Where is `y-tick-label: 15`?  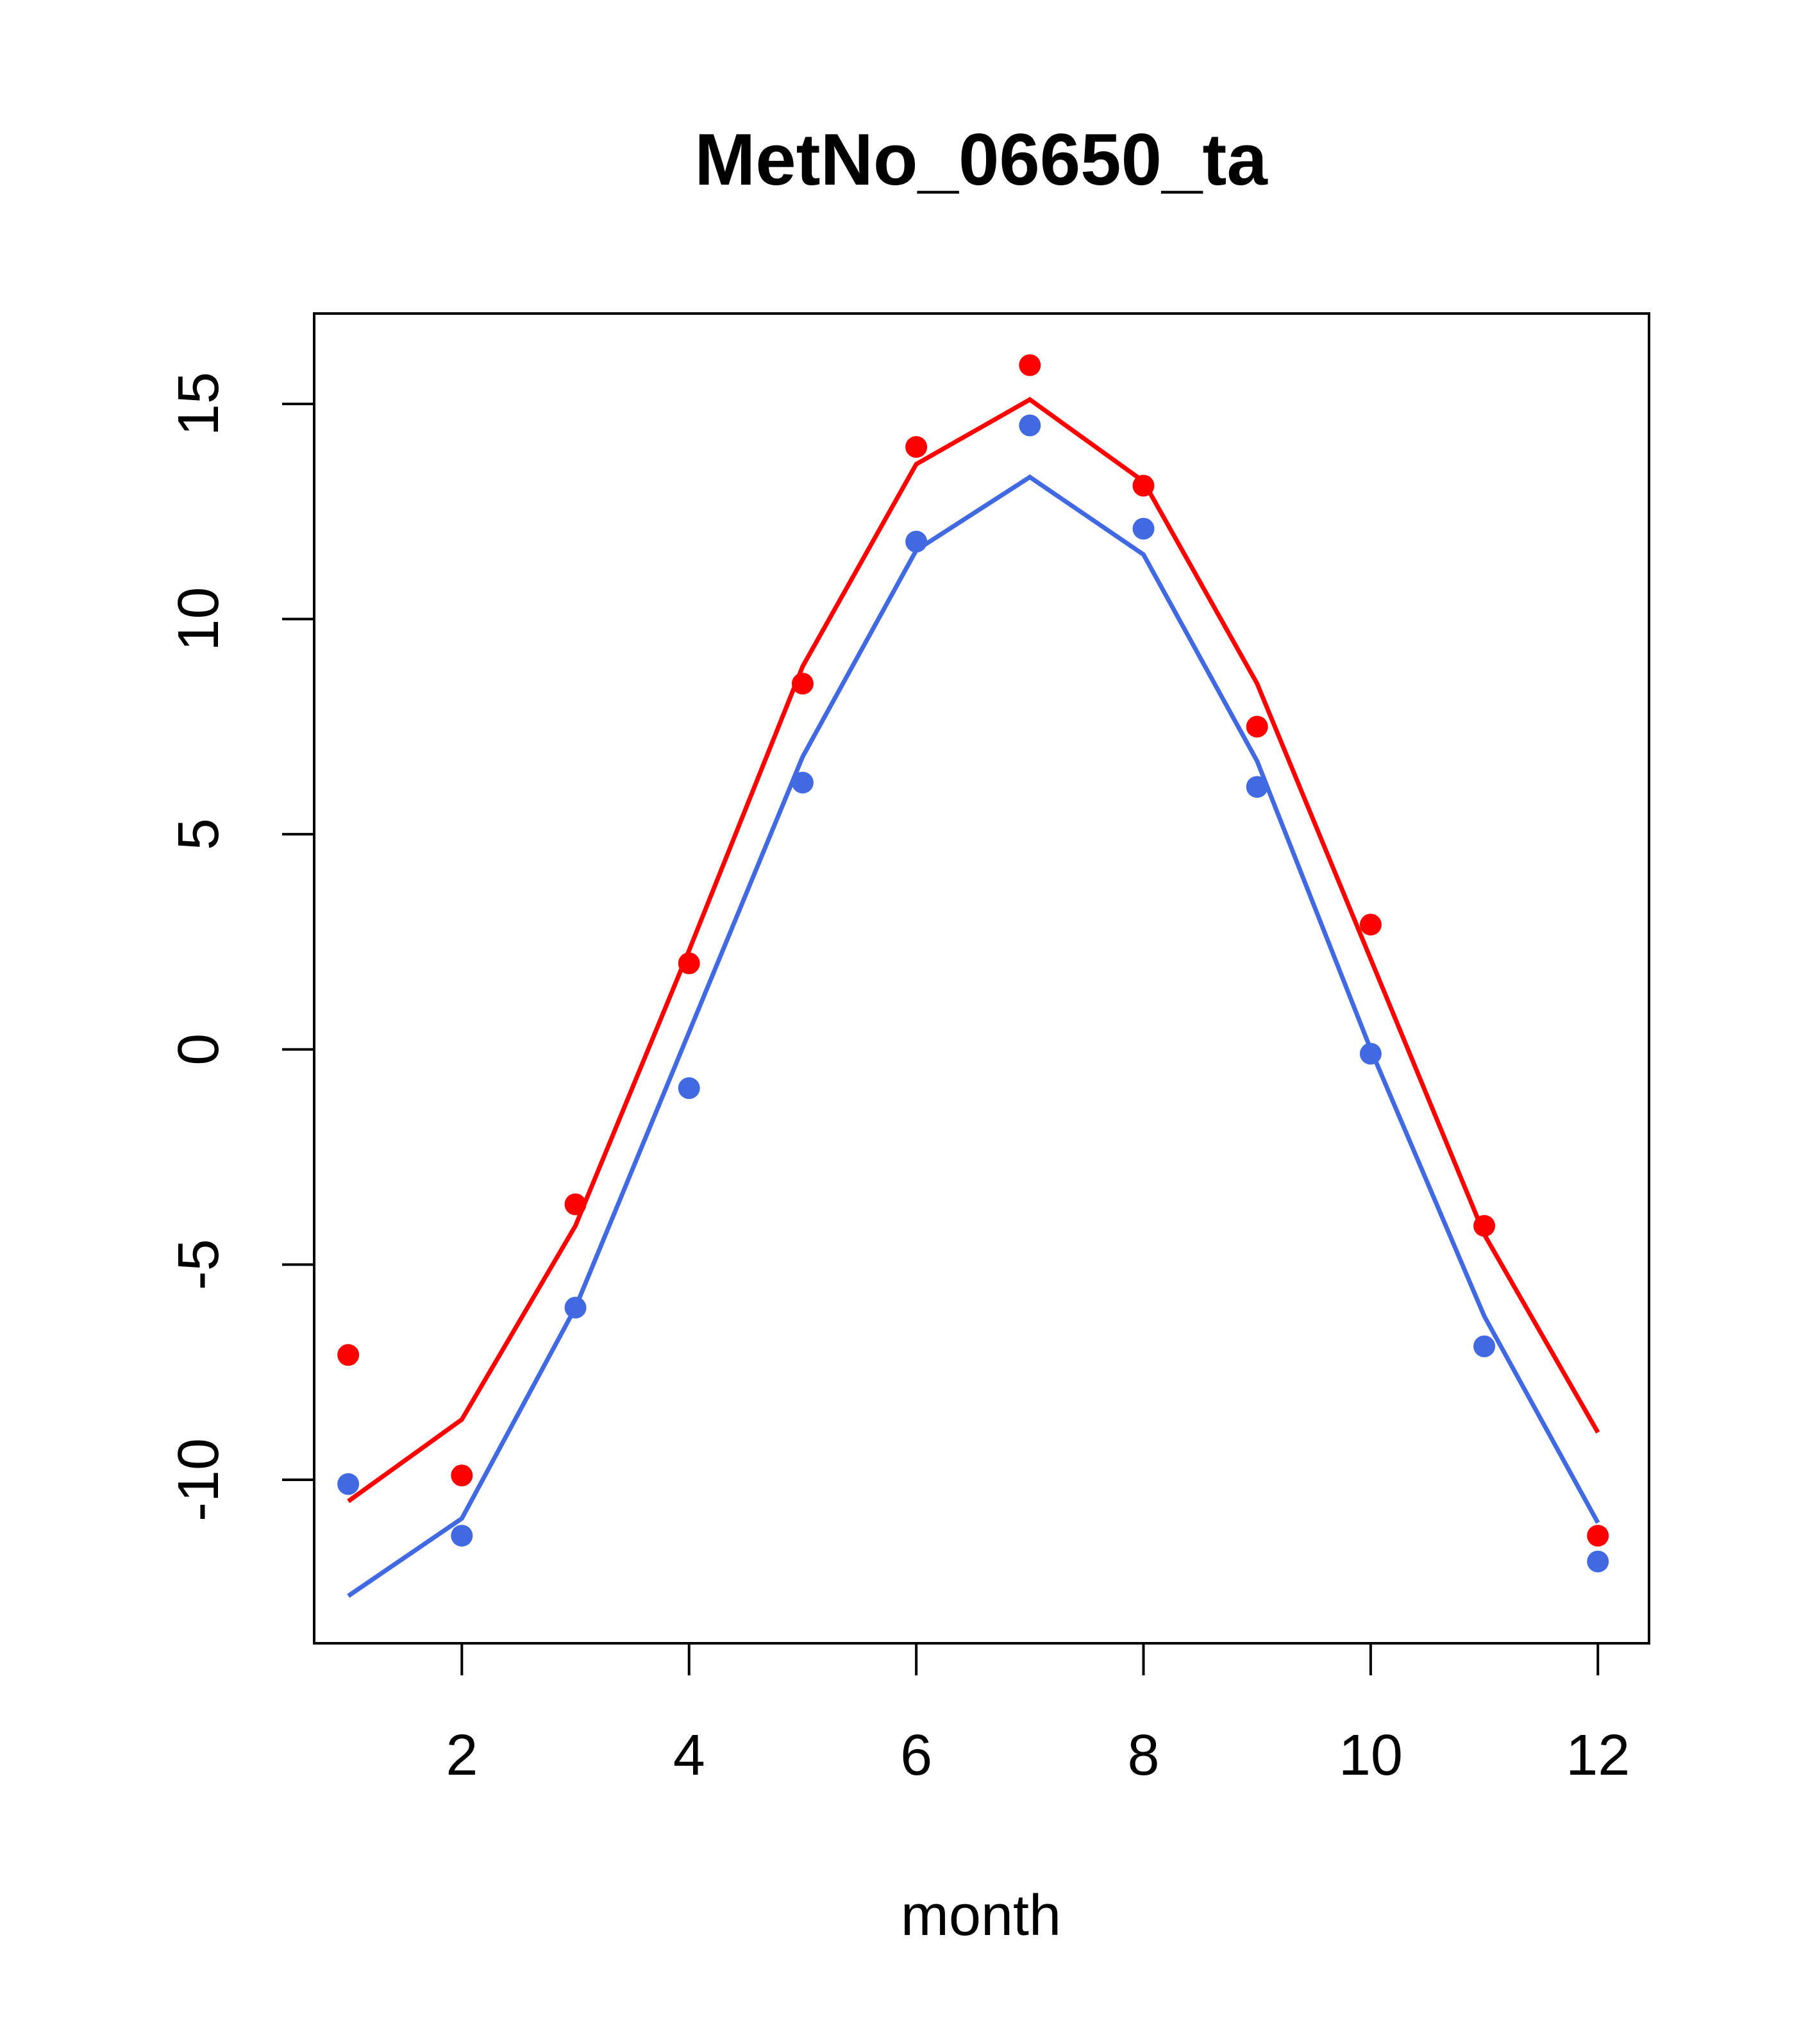
y-tick-label: 15 is located at coordinates (199, 404).